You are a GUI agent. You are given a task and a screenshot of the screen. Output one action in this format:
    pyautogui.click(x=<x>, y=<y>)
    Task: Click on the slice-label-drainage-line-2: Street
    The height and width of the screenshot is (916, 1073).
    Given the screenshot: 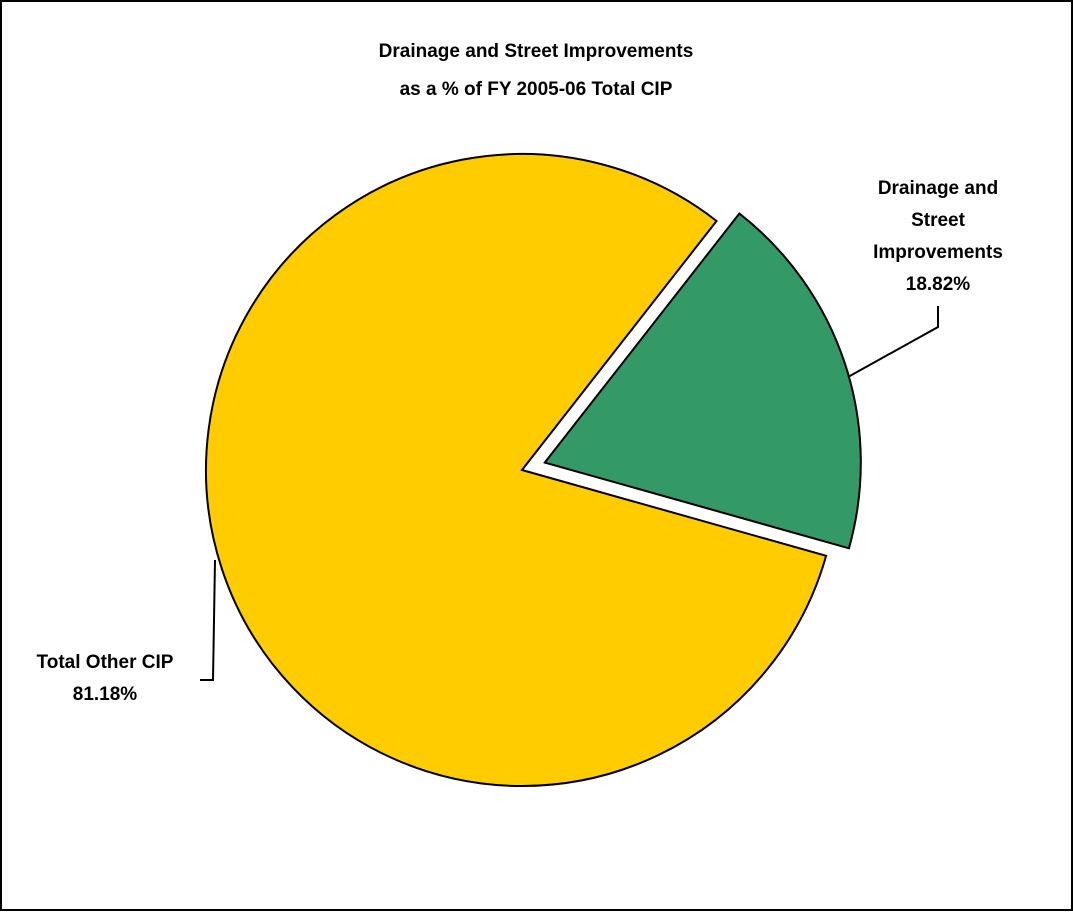 What is the action you would take?
    pyautogui.click(x=938, y=220)
    